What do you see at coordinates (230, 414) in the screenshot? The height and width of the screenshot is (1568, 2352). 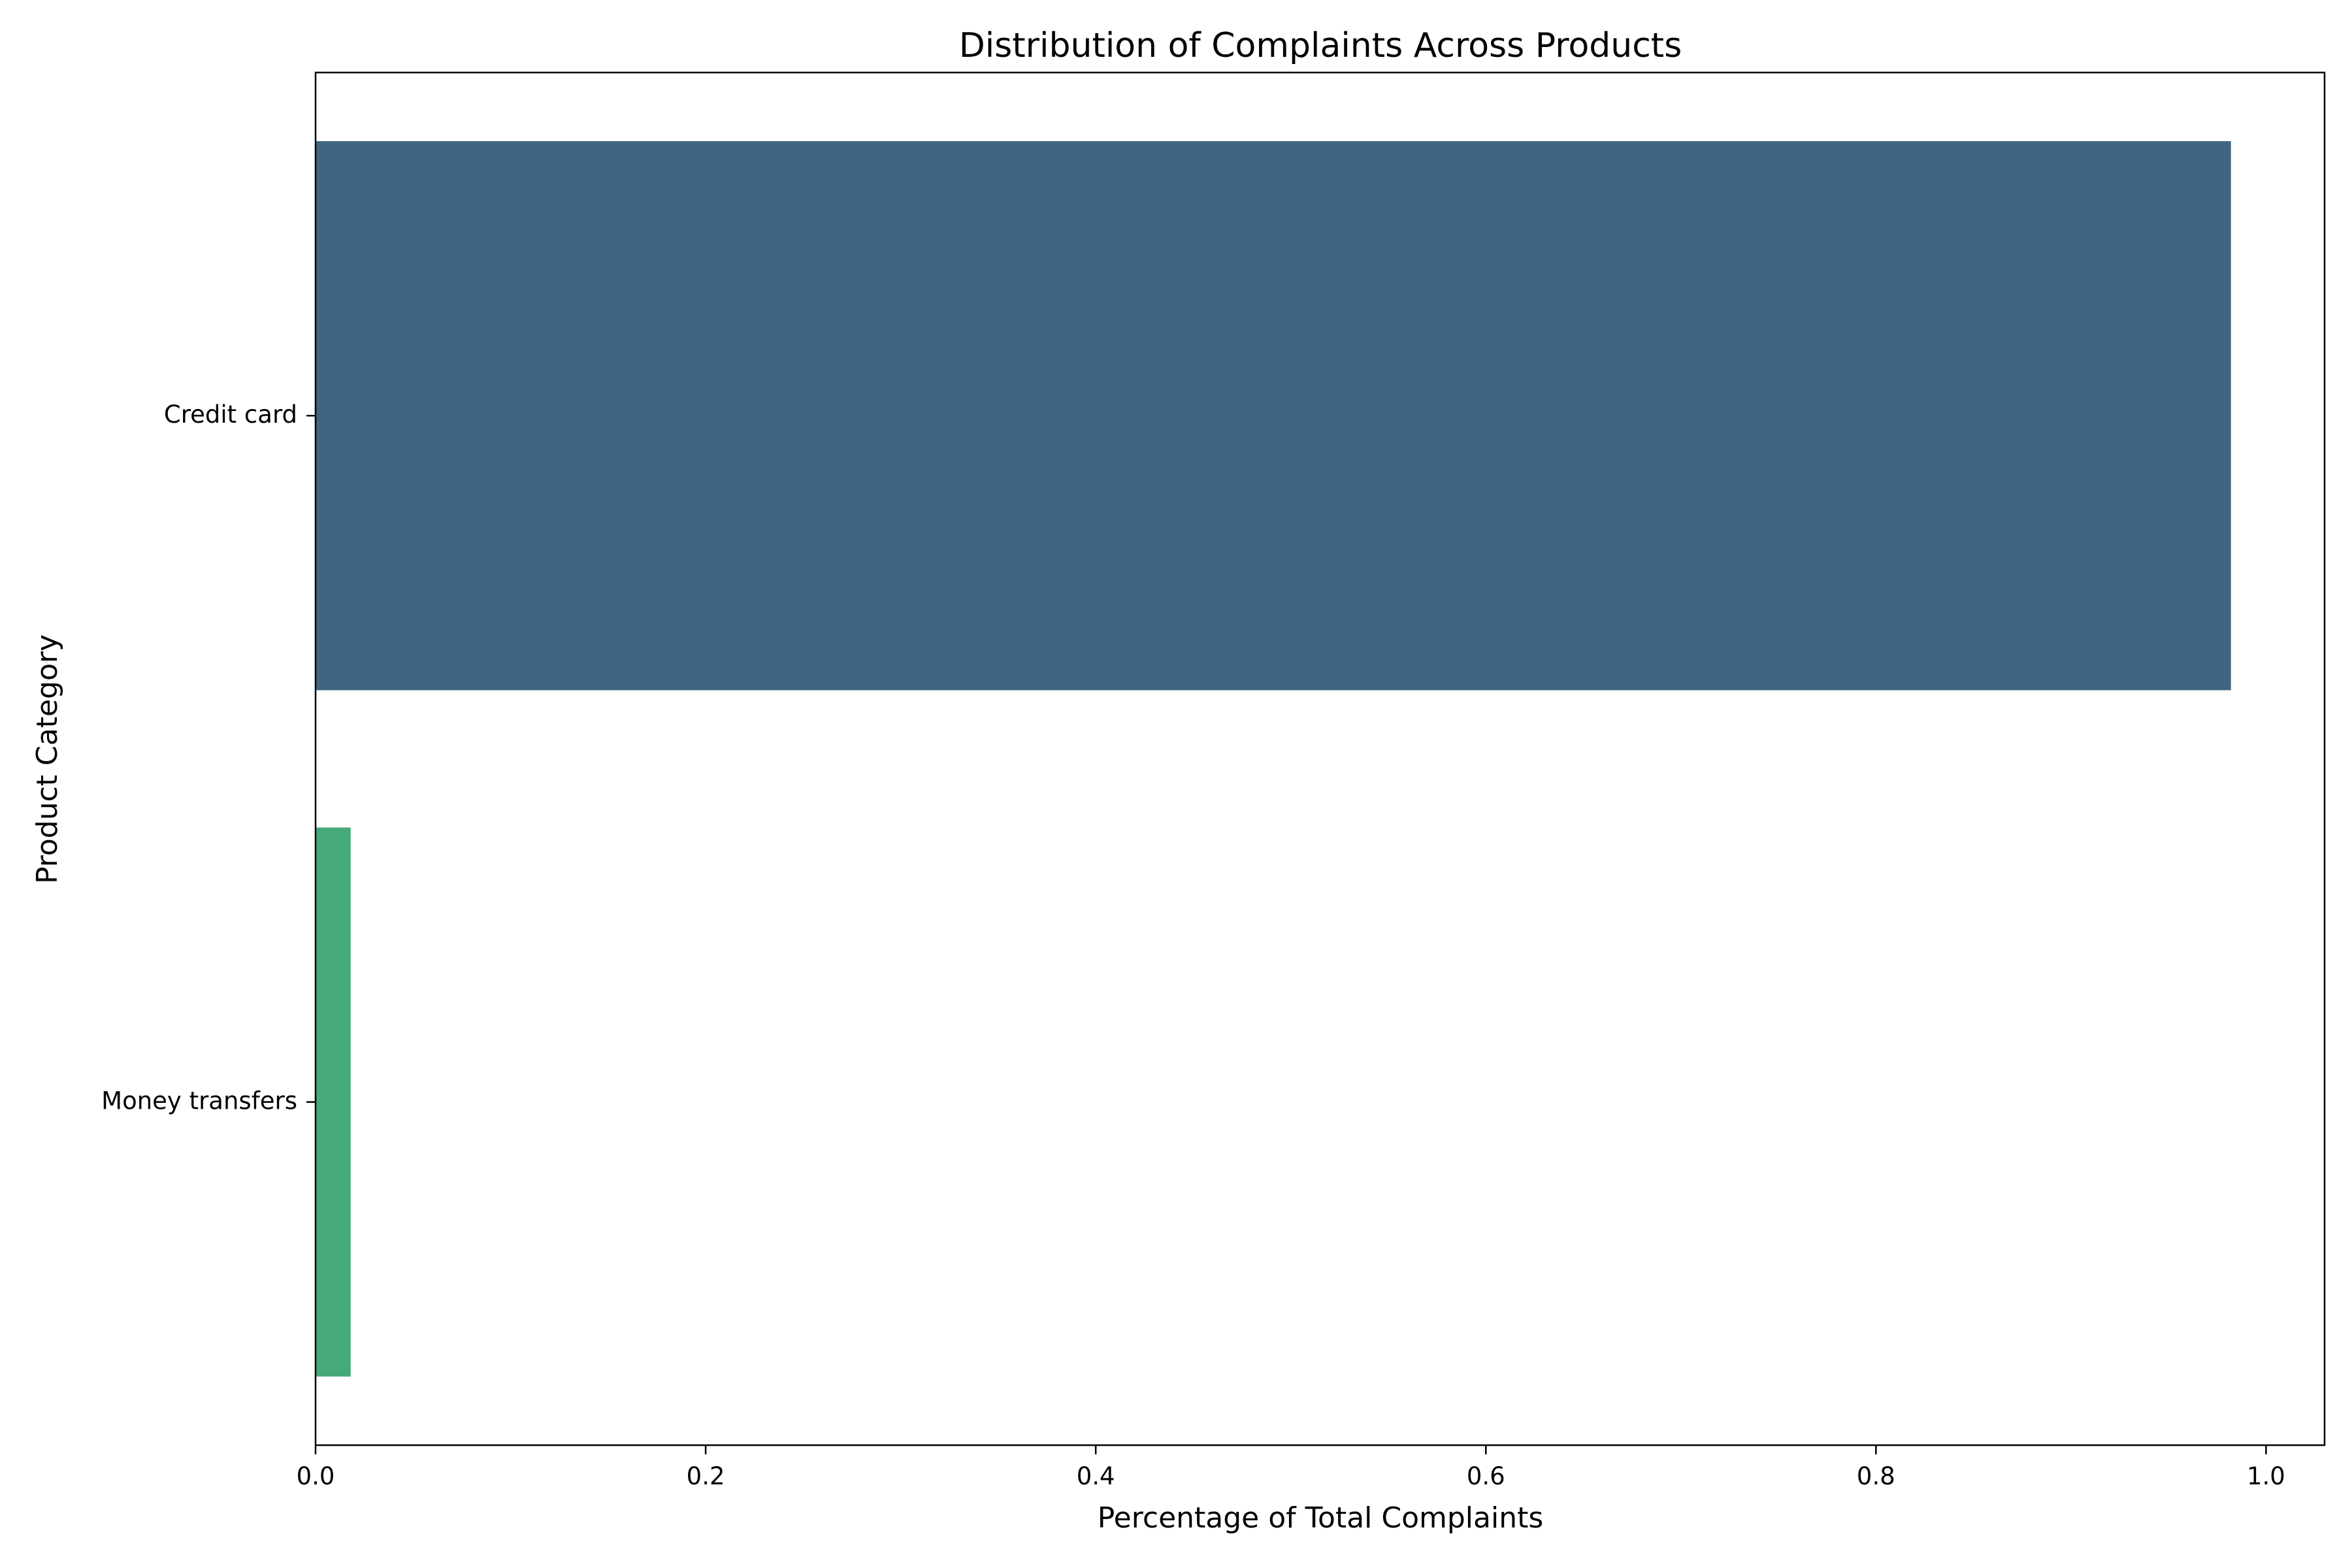 I see `y-tick-label: Credit card` at bounding box center [230, 414].